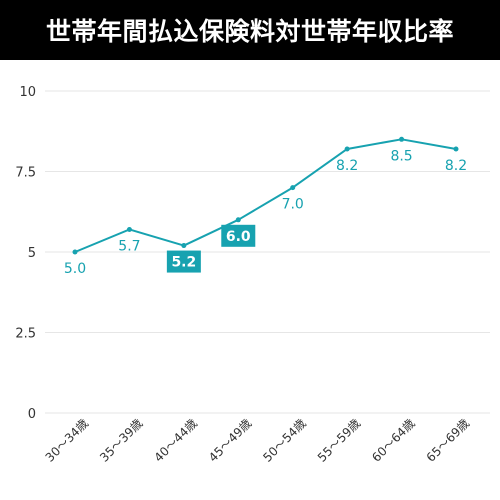 The width and height of the screenshot is (500, 500). What do you see at coordinates (284, 440) in the screenshot?
I see `x-tick-label: 50～54歳` at bounding box center [284, 440].